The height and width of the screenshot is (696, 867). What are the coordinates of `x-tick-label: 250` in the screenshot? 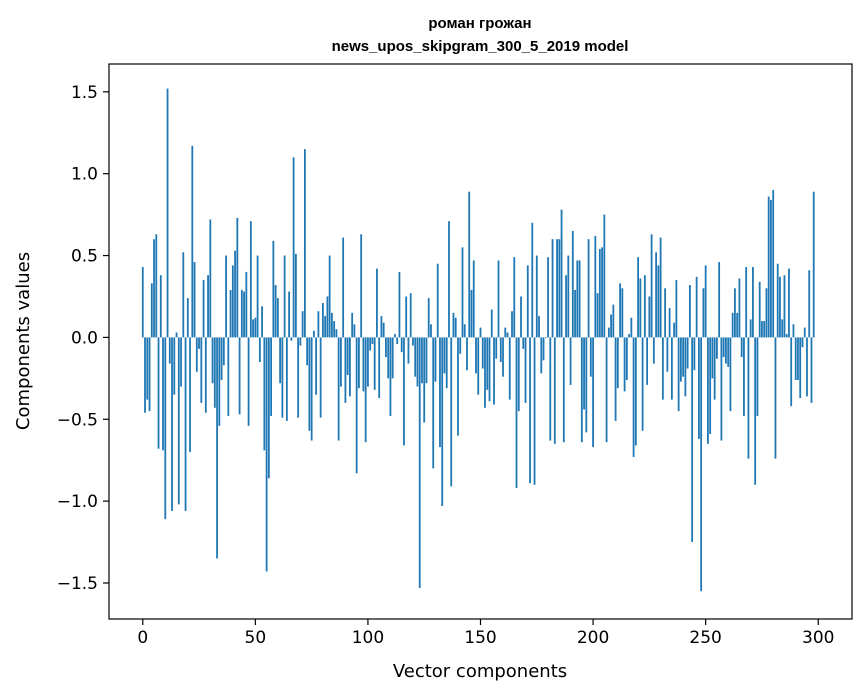 It's located at (705, 638).